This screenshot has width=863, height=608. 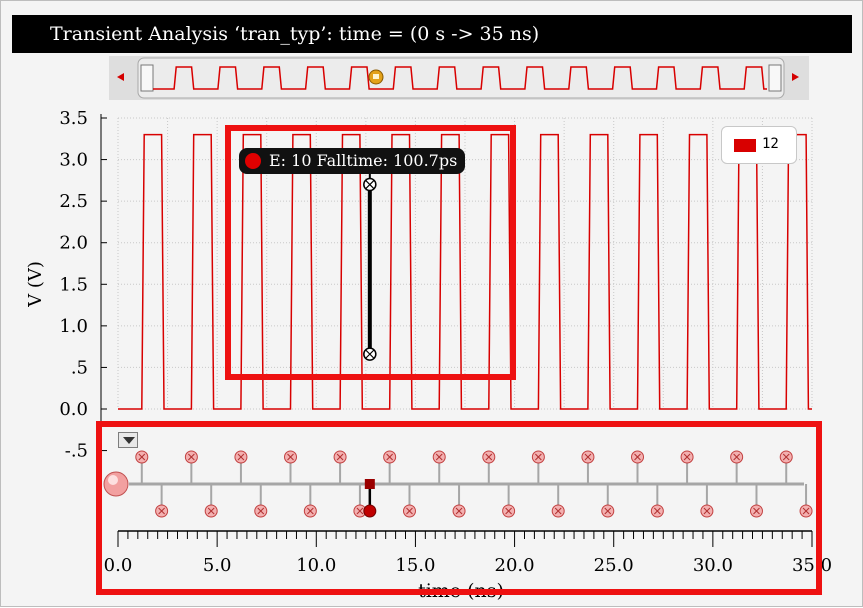 What do you see at coordinates (795, 77) in the screenshot?
I see `arrow-right-icon` at bounding box center [795, 77].